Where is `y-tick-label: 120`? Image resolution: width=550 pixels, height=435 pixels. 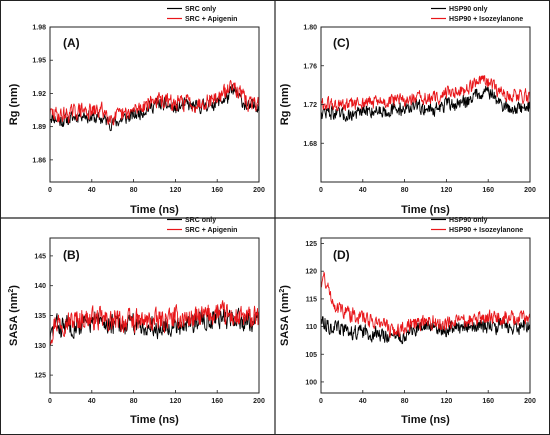 y-tick-label: 120 is located at coordinates (311, 272).